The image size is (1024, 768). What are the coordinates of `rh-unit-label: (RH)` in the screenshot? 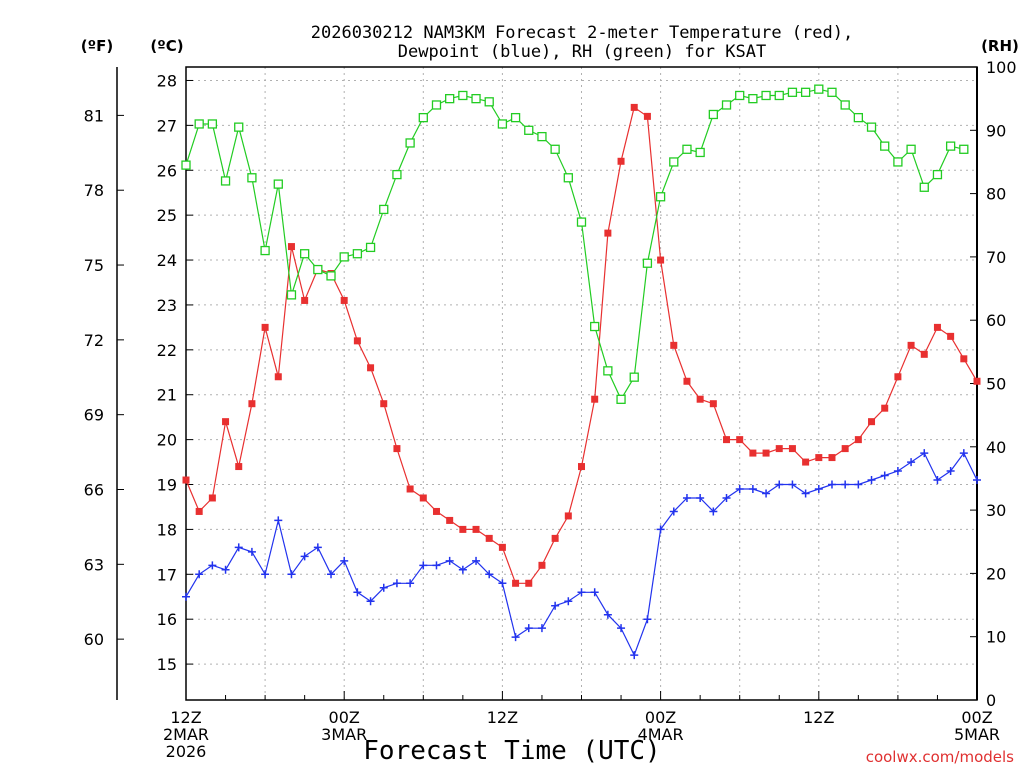 It's located at (1000, 46).